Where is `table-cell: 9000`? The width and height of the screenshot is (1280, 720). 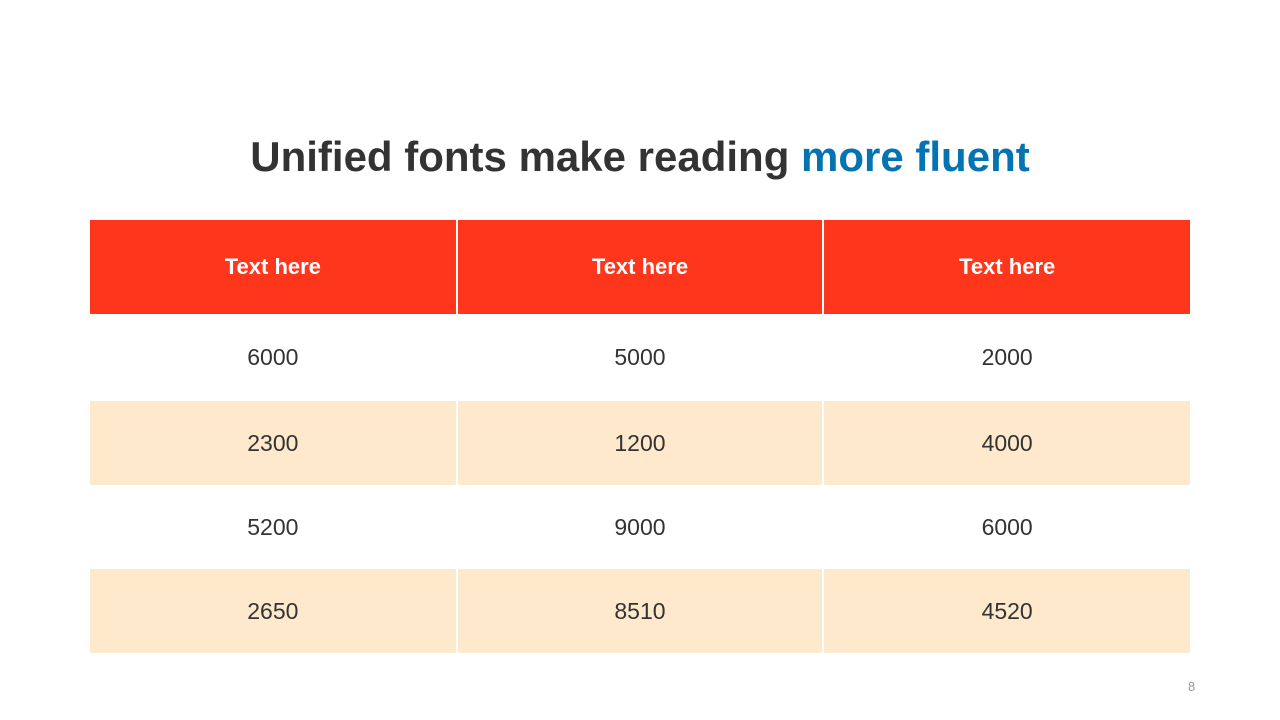
table-cell: 9000 is located at coordinates (639, 527).